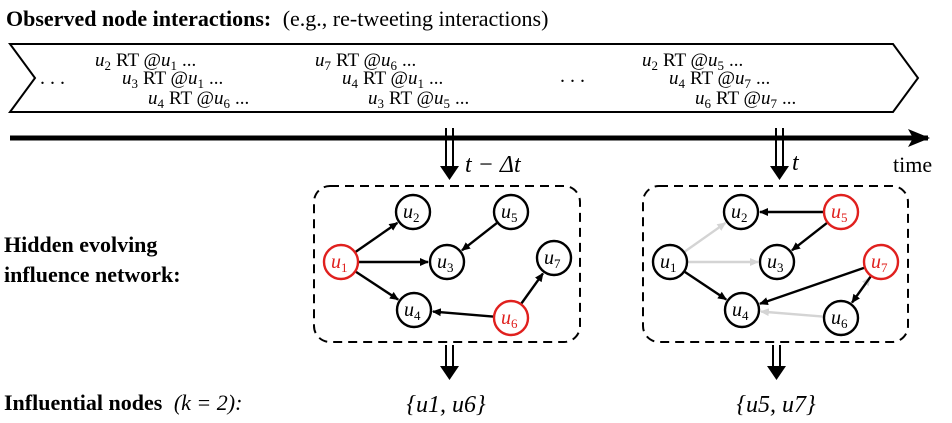  Describe the element at coordinates (912, 164) in the screenshot. I see `timeline-axis-label: time` at that location.